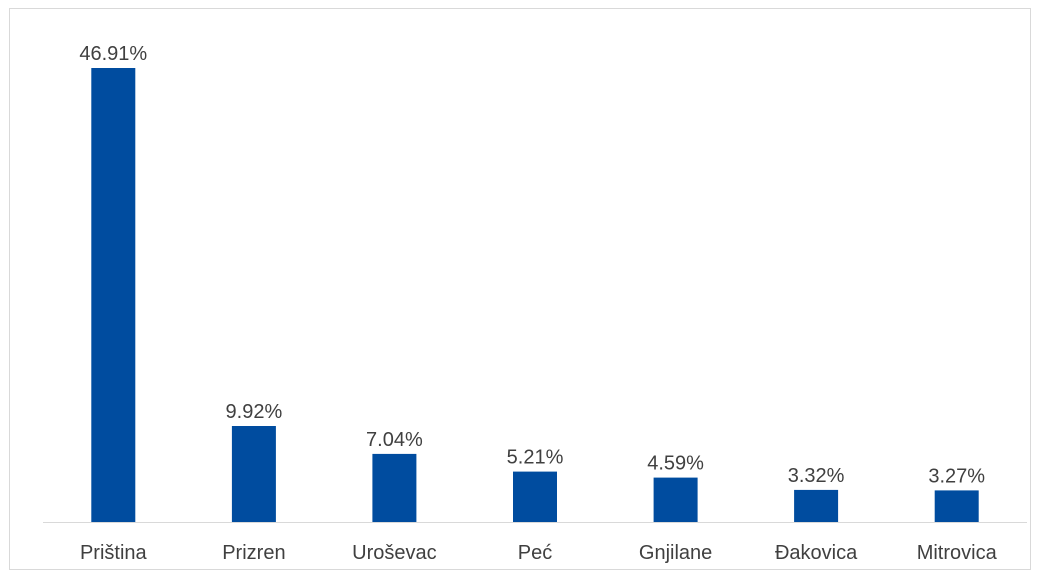 The width and height of the screenshot is (1040, 578). Describe the element at coordinates (535, 553) in the screenshot. I see `category-label-3: Peć` at that location.